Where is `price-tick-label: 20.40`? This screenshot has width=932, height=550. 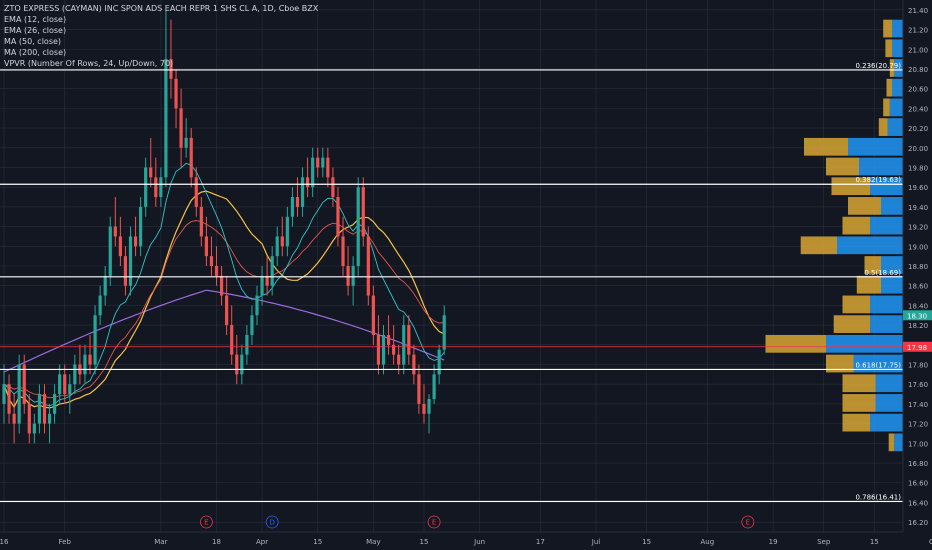
price-tick-label: 20.40 is located at coordinates (918, 109).